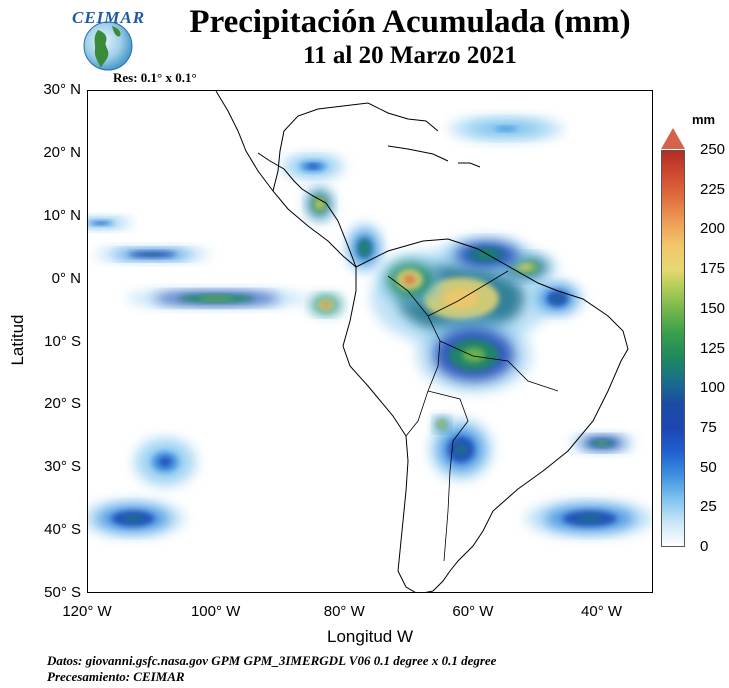 The height and width of the screenshot is (688, 729). I want to click on colorbar-tick-label: 0, so click(704, 546).